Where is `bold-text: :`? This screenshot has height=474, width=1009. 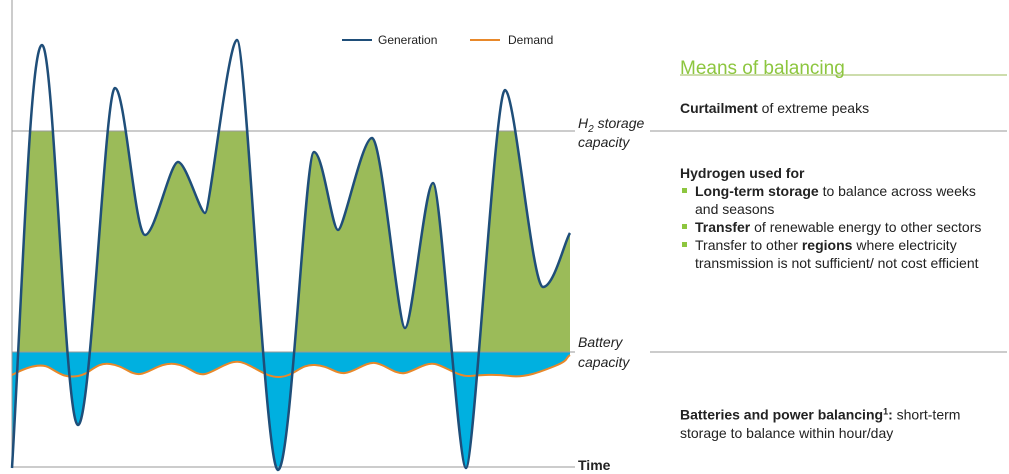 bold-text: : is located at coordinates (890, 414).